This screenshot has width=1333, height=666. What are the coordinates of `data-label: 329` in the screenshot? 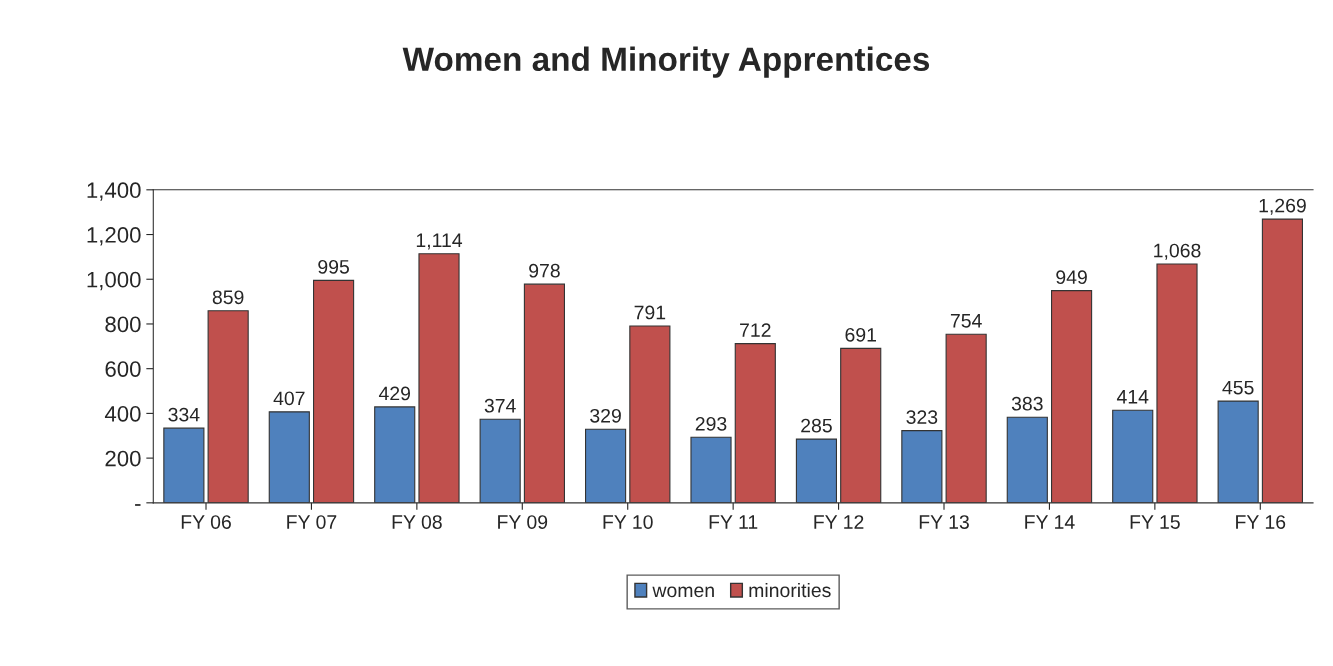 It's located at (605, 415).